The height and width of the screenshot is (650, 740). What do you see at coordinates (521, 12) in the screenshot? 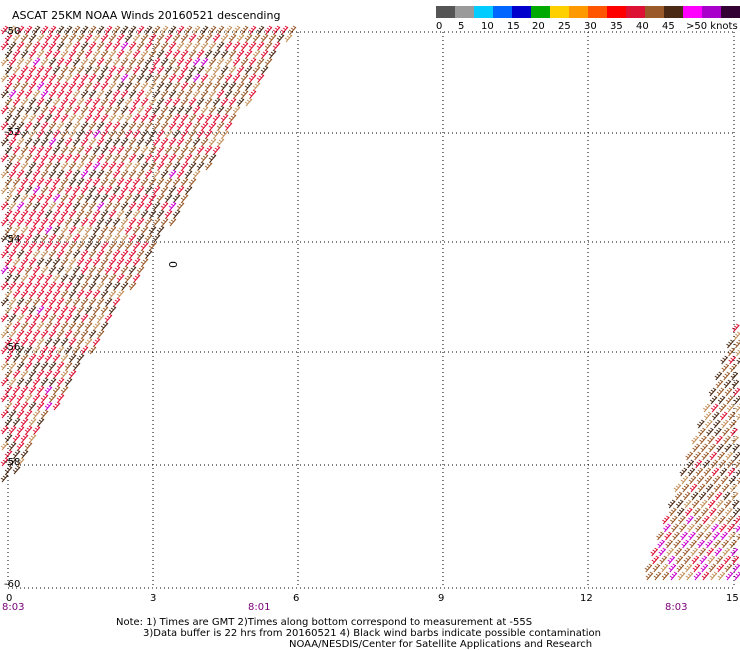
I see `scale-color-cell` at bounding box center [521, 12].